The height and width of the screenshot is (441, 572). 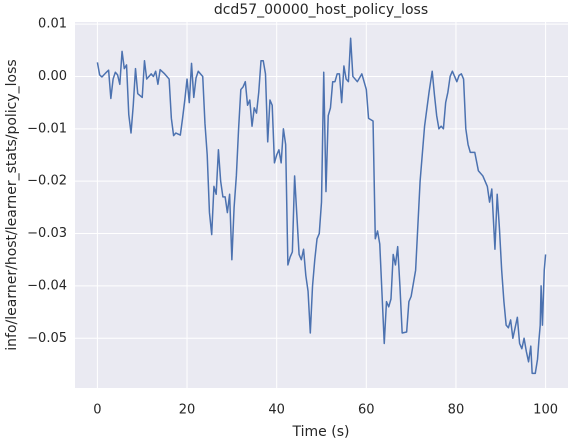 What do you see at coordinates (366, 410) in the screenshot?
I see `x-tick-label: 60` at bounding box center [366, 410].